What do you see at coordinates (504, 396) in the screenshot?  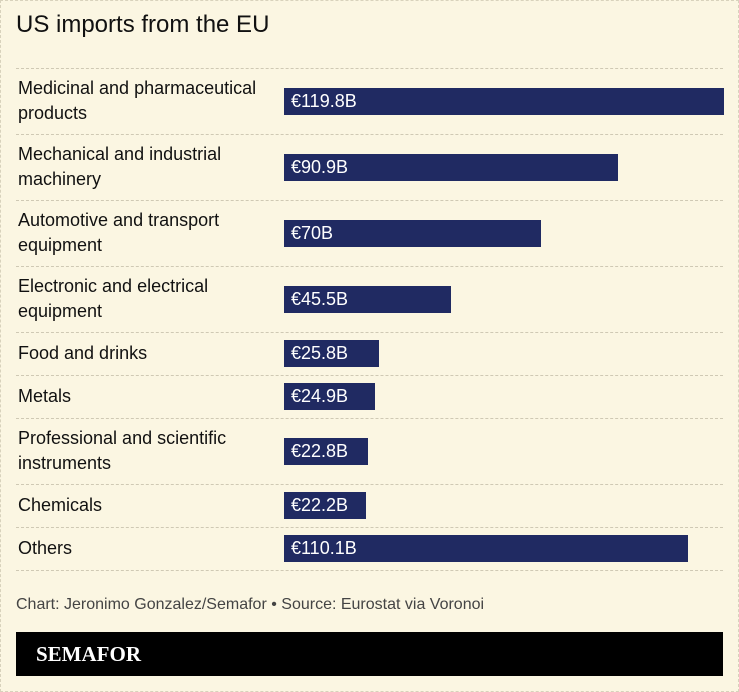 I see `bar-track: €24.9B` at bounding box center [504, 396].